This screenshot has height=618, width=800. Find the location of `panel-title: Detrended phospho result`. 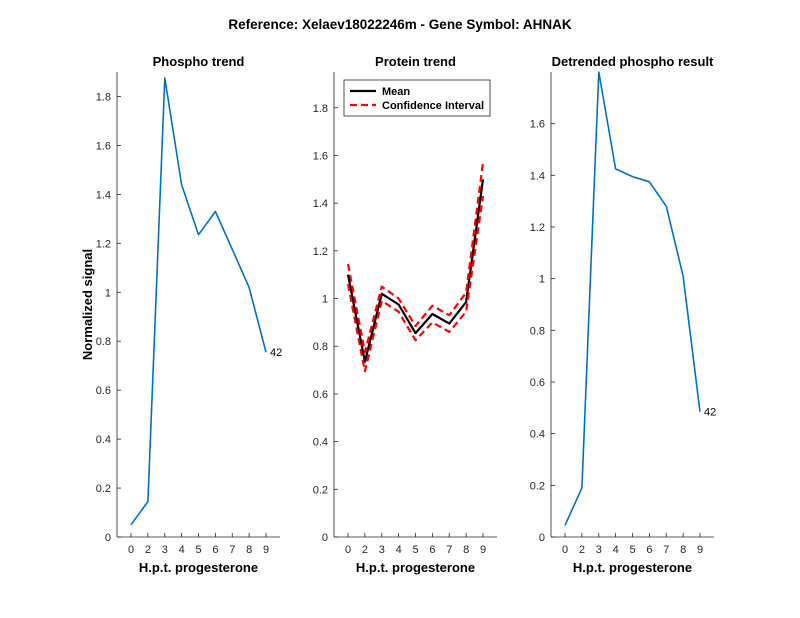

panel-title: Detrended phospho result is located at coordinates (633, 61).